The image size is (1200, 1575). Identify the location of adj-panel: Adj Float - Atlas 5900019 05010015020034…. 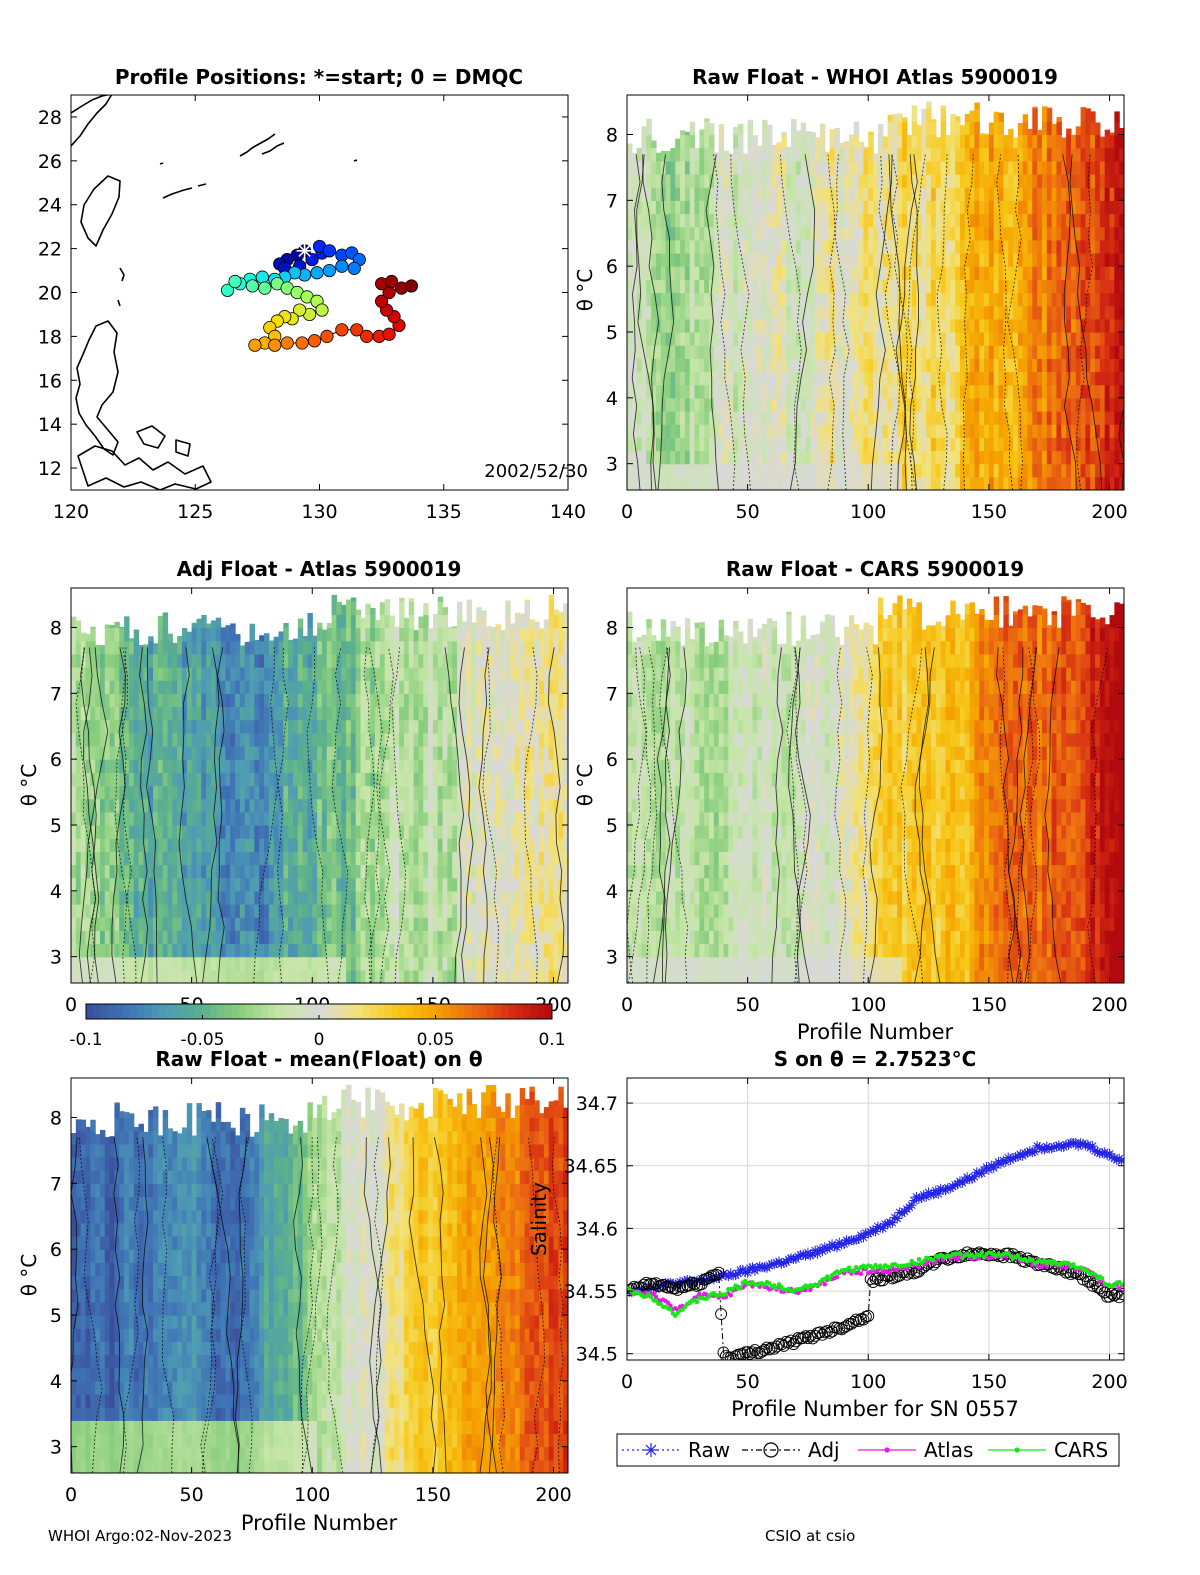
(294, 786).